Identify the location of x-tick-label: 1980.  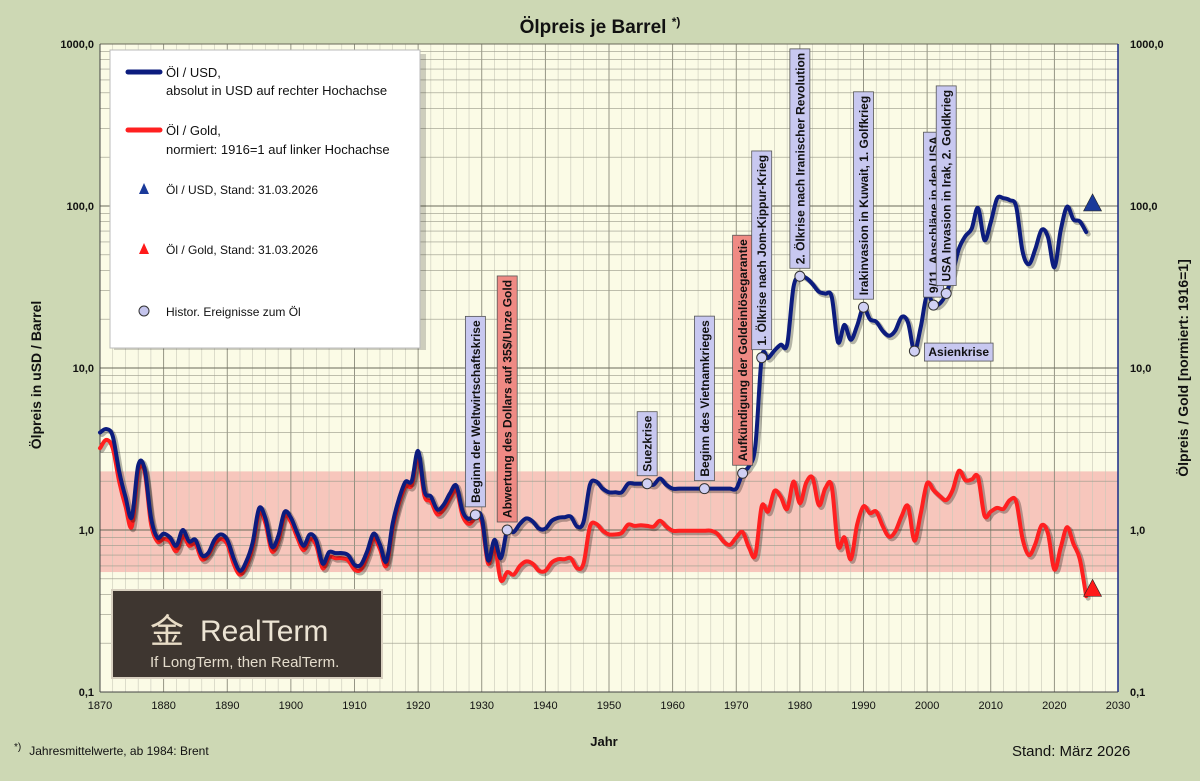
(800, 706).